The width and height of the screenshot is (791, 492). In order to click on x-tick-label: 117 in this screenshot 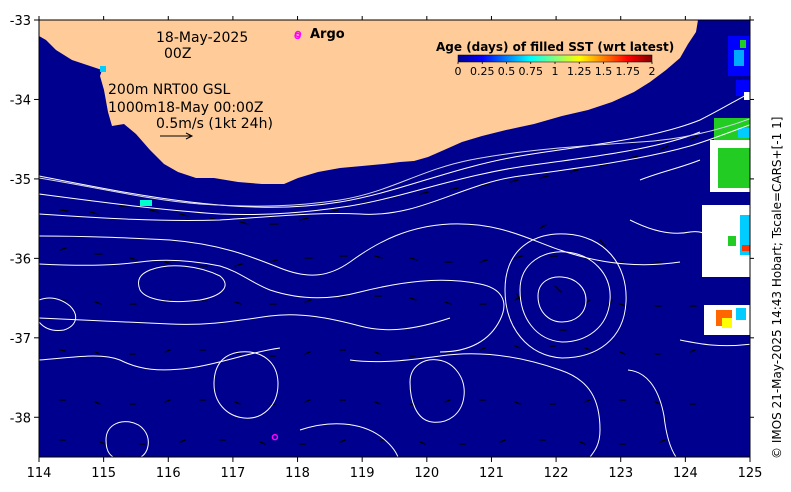, I will do `click(232, 473)`.